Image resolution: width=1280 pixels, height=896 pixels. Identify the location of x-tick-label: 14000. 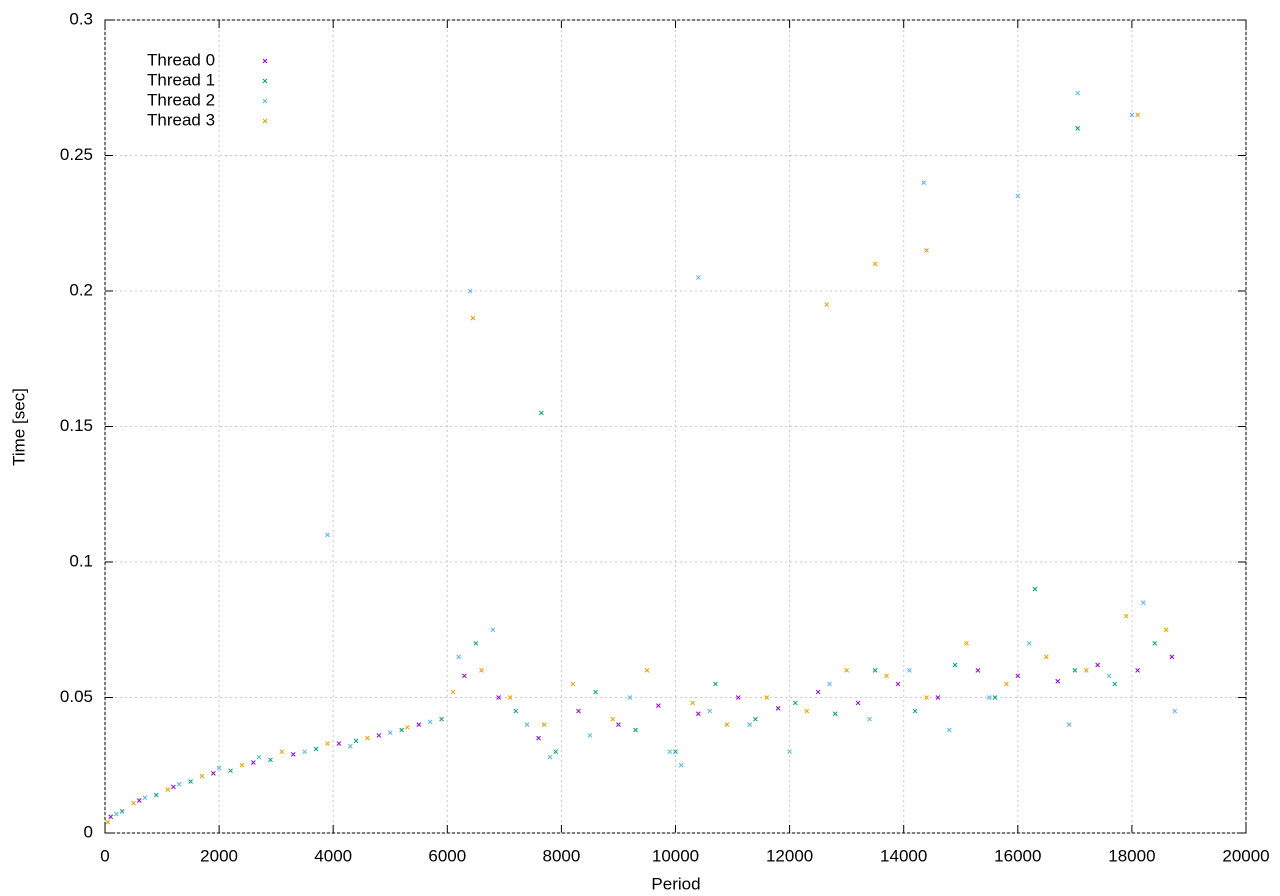
(903, 855).